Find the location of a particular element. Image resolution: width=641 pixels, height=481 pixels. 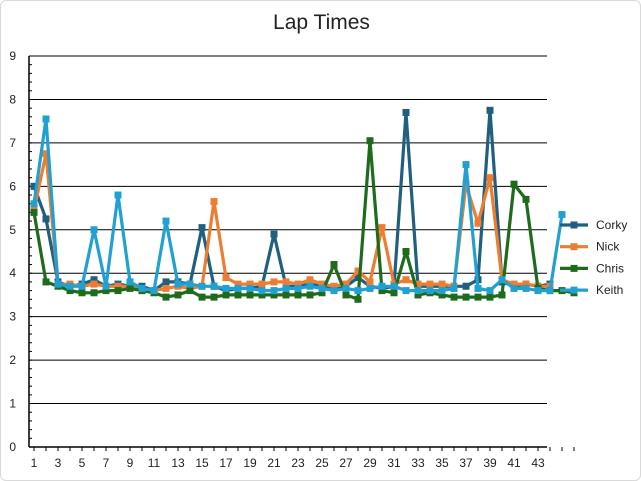

x-tick-label-41: 41 is located at coordinates (514, 463).